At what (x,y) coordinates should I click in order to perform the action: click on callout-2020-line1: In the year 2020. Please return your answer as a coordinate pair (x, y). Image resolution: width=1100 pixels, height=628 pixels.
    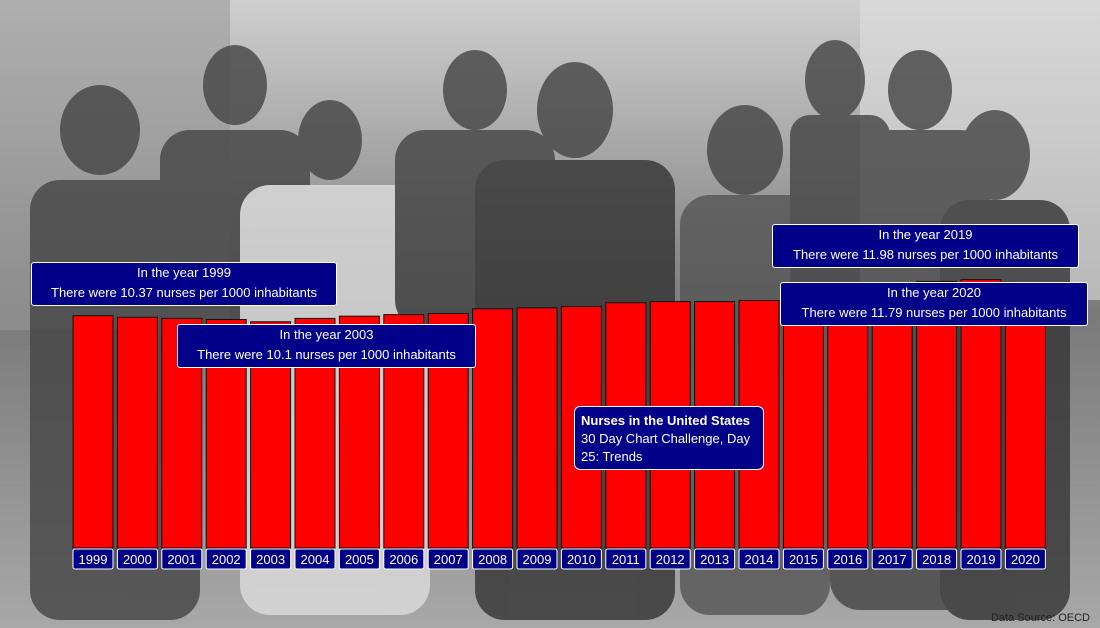
    Looking at the image, I should click on (934, 292).